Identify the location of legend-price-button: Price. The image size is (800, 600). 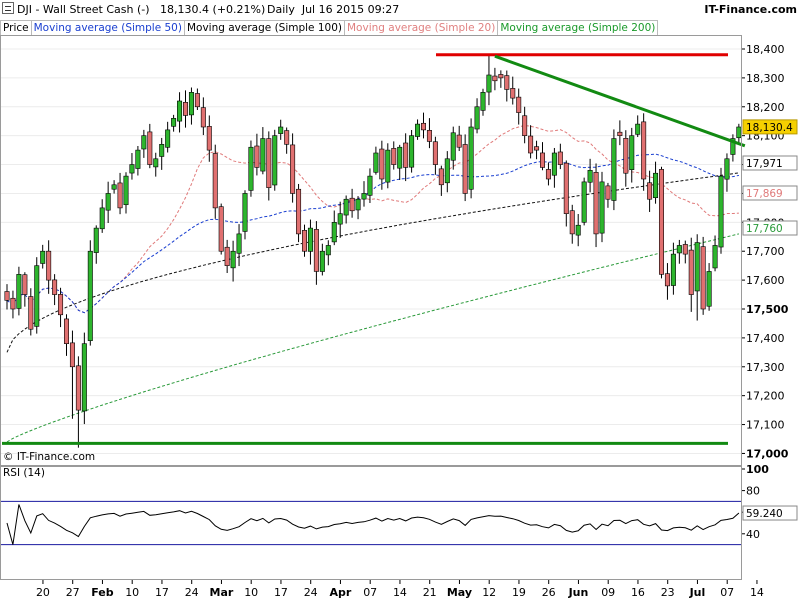
(16, 28).